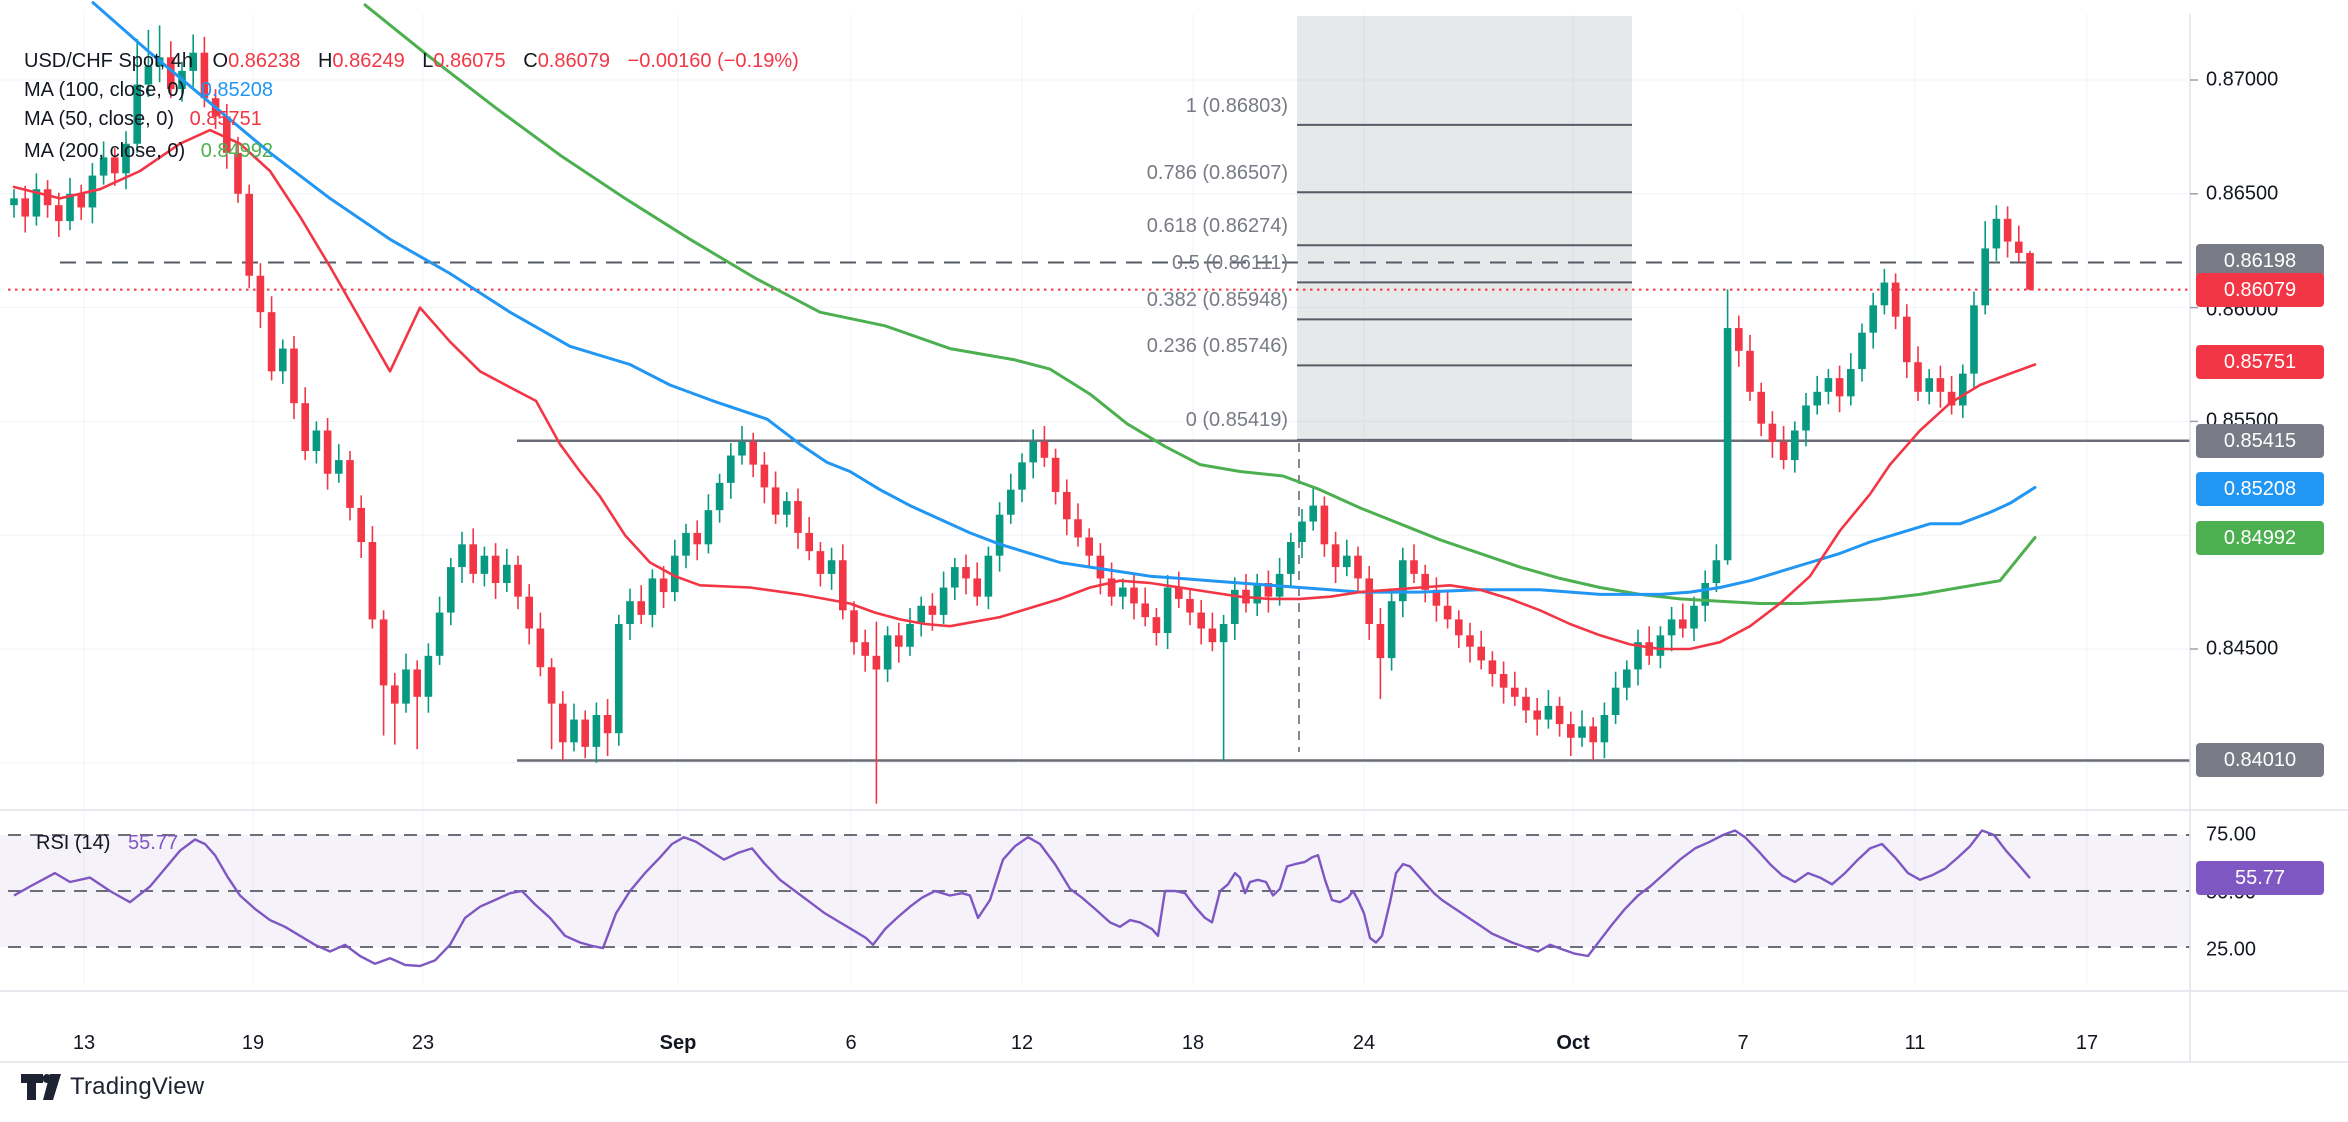  I want to click on close-value: 0.86079, so click(573, 61).